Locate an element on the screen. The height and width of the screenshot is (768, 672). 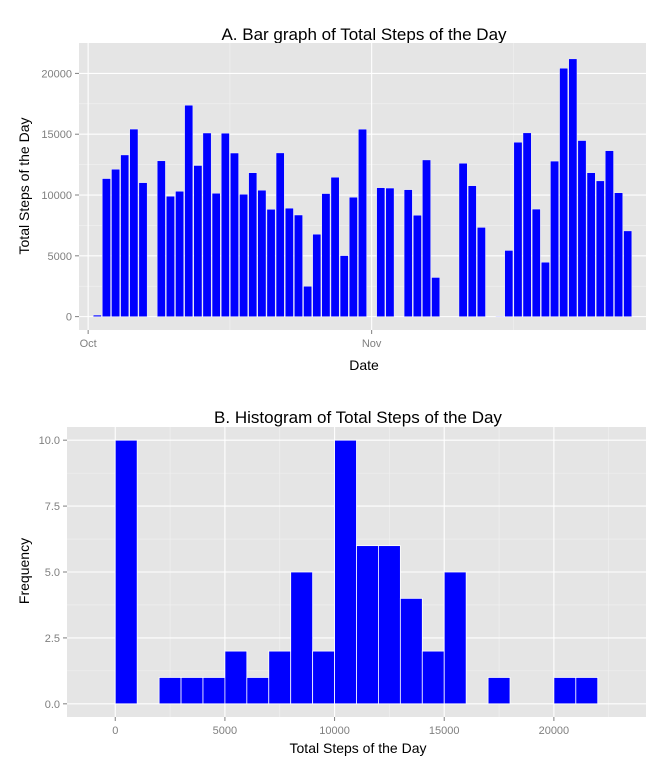
y-tick-label: 20000 is located at coordinates (56, 74).